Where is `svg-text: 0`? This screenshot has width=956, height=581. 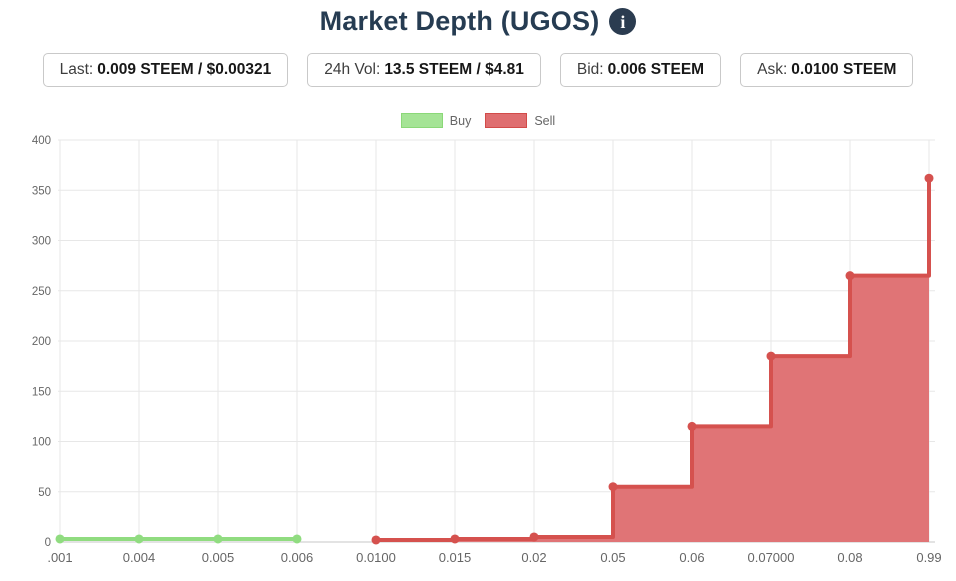
svg-text: 0 is located at coordinates (48, 543).